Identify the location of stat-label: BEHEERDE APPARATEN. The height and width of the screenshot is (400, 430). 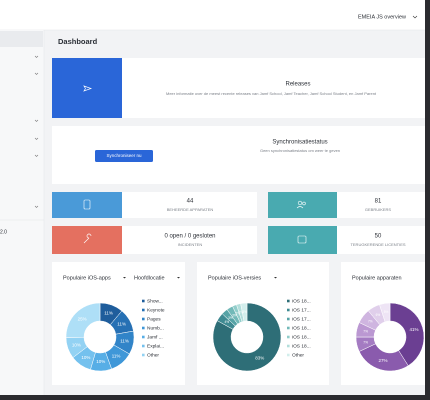
(190, 209).